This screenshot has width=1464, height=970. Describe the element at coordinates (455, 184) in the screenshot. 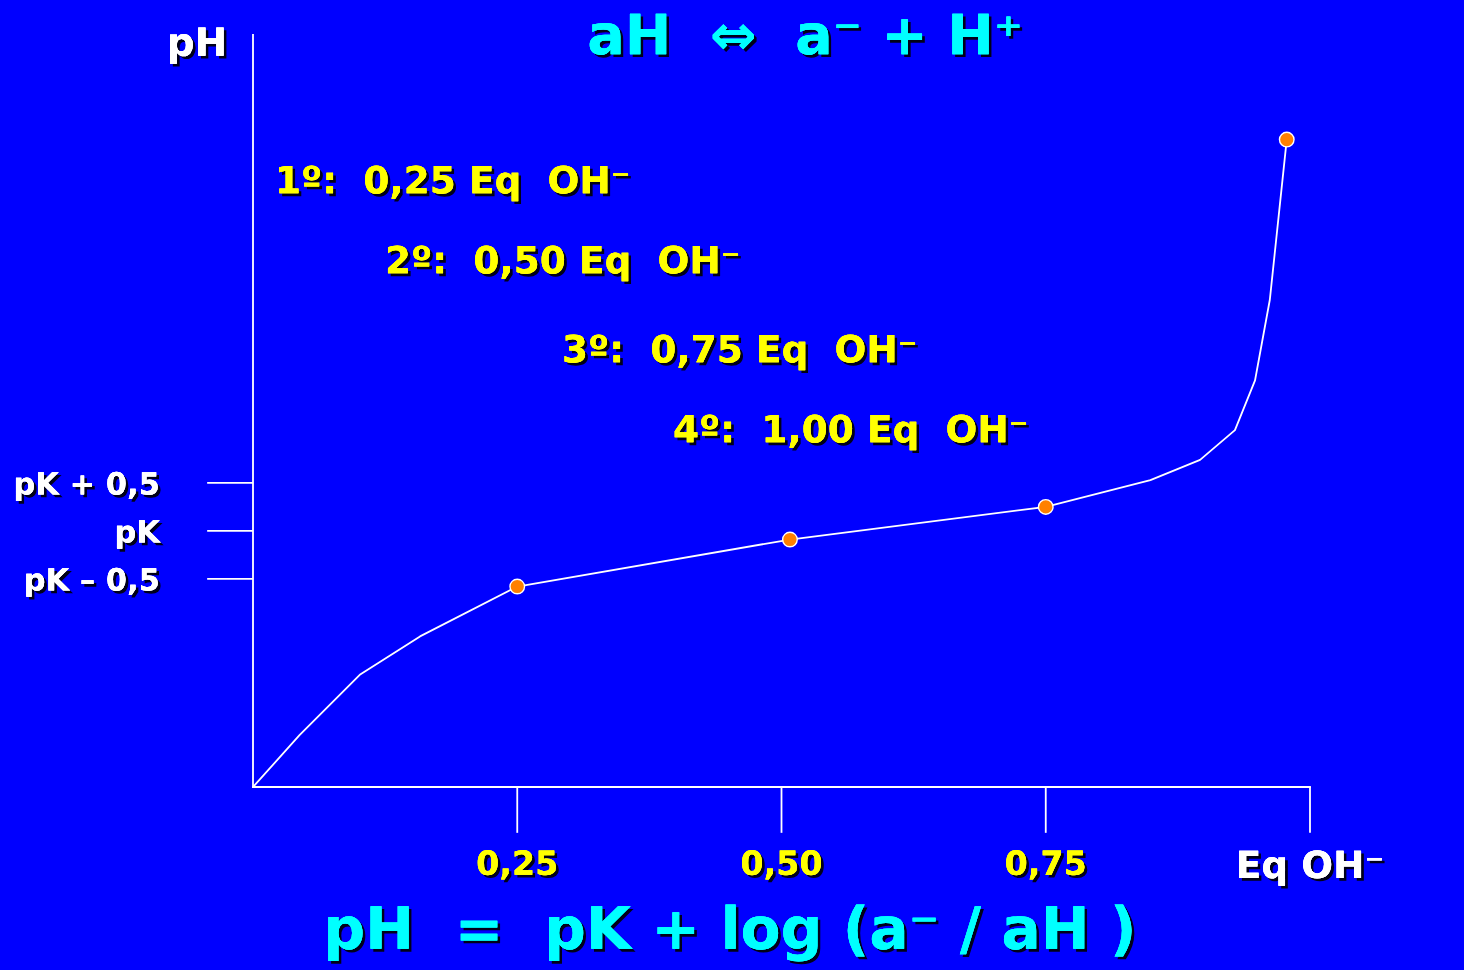

I see `annotation: 1º: 0,25 Eq OH⁻` at that location.